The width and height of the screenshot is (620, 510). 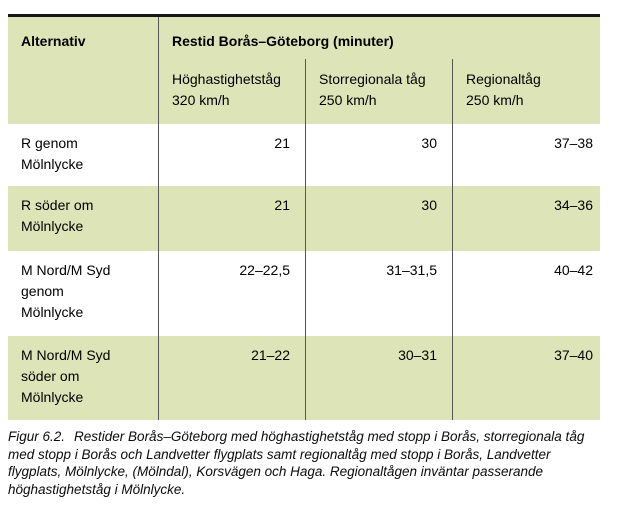 I want to click on value-cell: 22–22,5, so click(x=232, y=293).